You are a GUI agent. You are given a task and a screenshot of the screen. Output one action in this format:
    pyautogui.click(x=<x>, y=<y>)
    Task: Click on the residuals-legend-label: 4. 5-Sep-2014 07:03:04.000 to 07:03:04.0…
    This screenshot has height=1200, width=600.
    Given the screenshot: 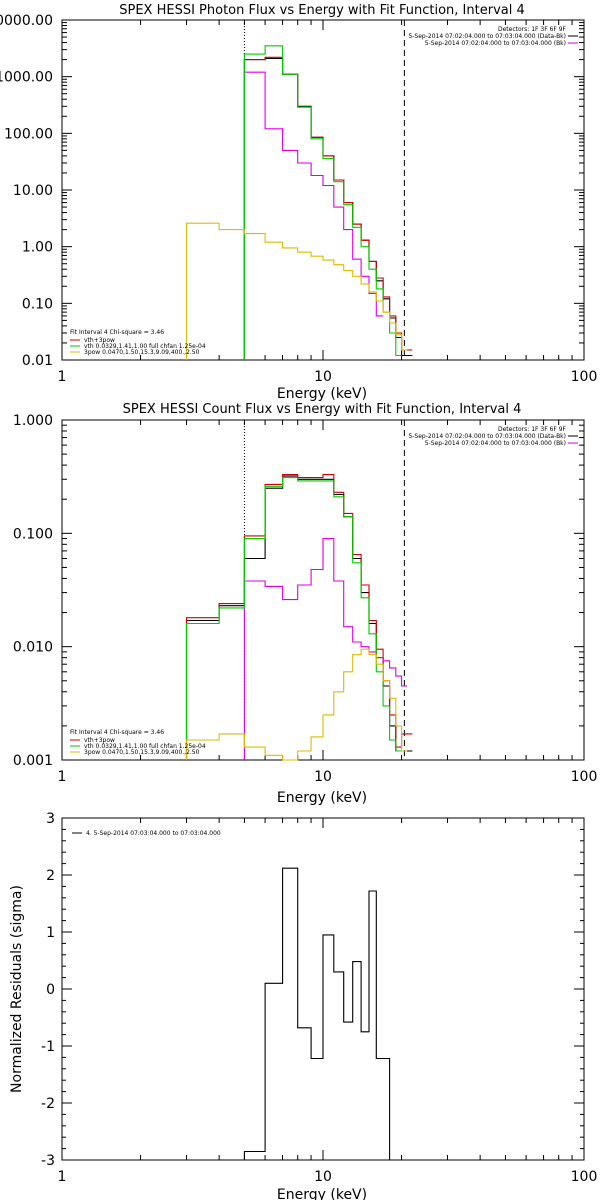 What is the action you would take?
    pyautogui.click(x=153, y=833)
    